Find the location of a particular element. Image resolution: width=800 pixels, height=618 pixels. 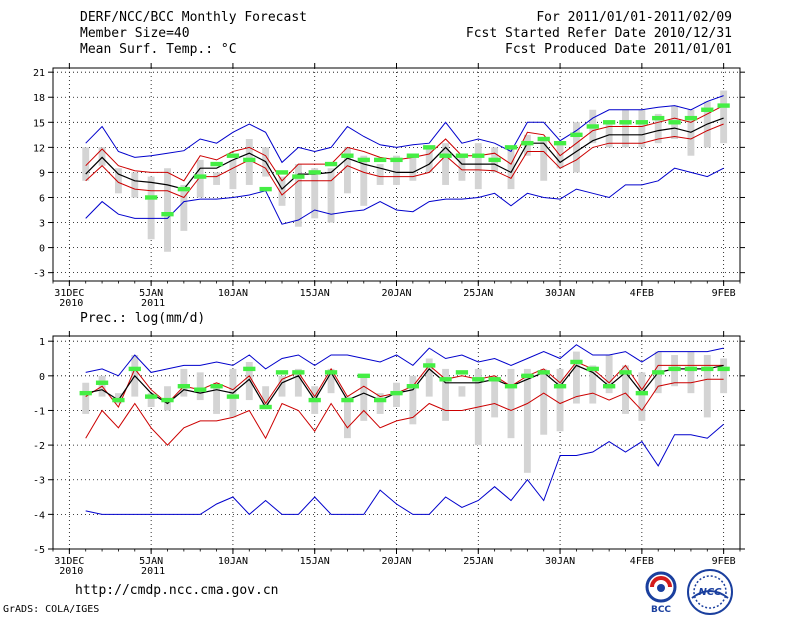

panel2-mean-line is located at coordinates (404, 386).